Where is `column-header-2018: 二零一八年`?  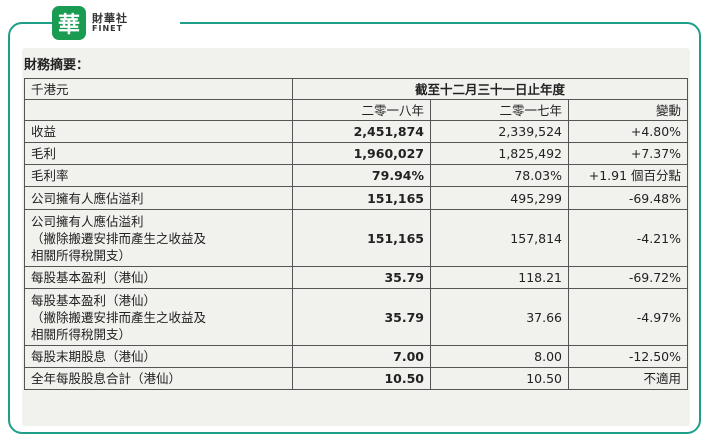
column-header-2018: 二零一八年 is located at coordinates (361, 110).